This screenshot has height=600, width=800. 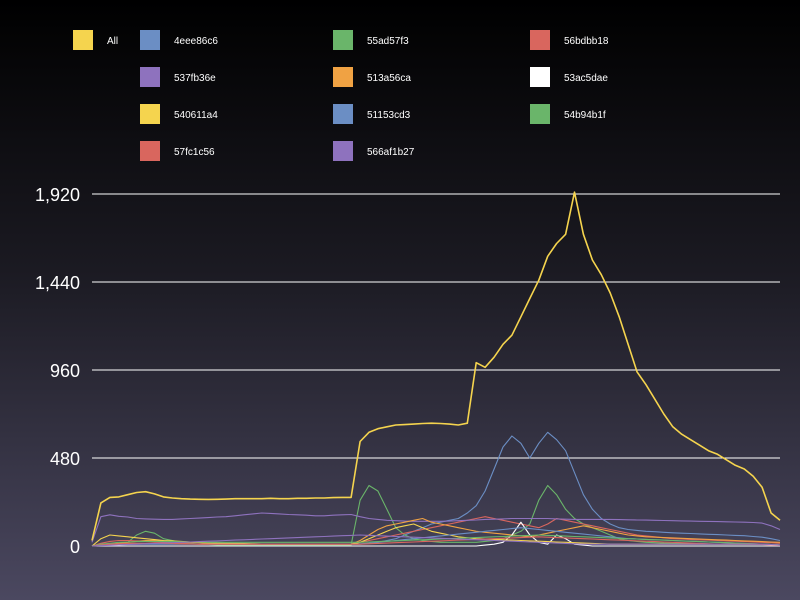 I want to click on legend-item-54b94b1f: 54b94b1f, so click(x=568, y=114).